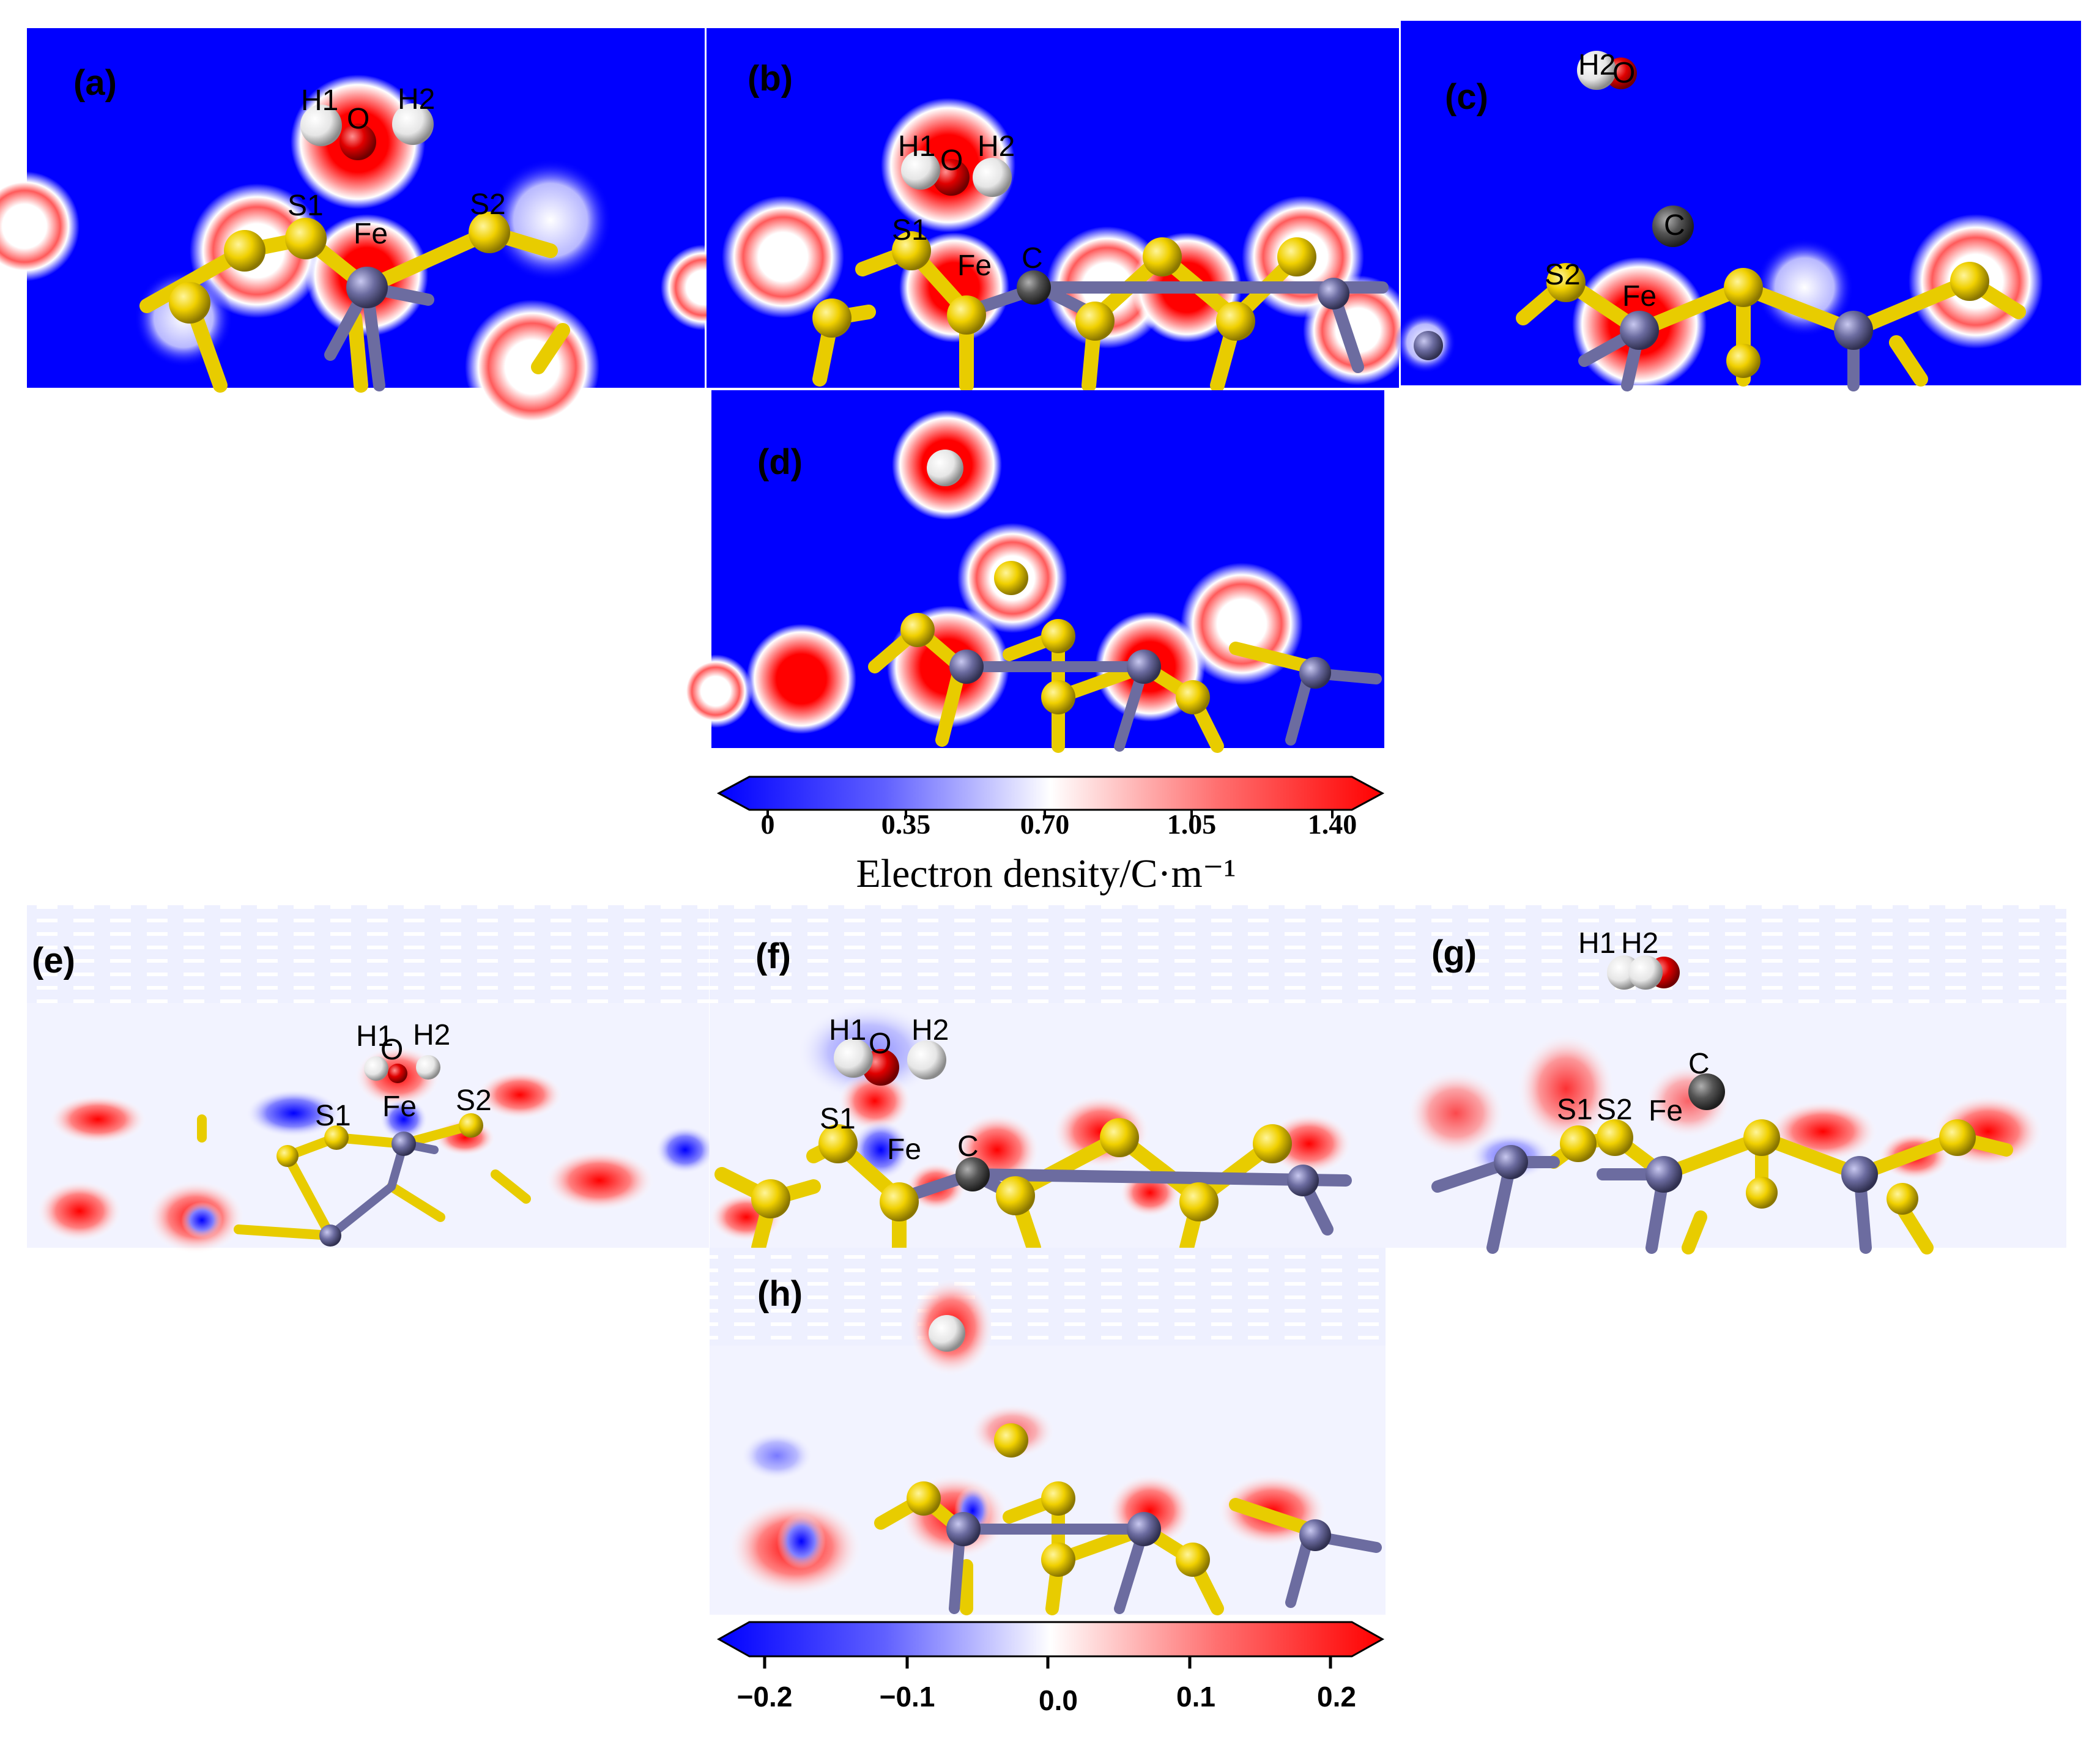 The width and height of the screenshot is (2100, 1745). What do you see at coordinates (1336, 1697) in the screenshot?
I see `colorbar-tick: 0.2` at bounding box center [1336, 1697].